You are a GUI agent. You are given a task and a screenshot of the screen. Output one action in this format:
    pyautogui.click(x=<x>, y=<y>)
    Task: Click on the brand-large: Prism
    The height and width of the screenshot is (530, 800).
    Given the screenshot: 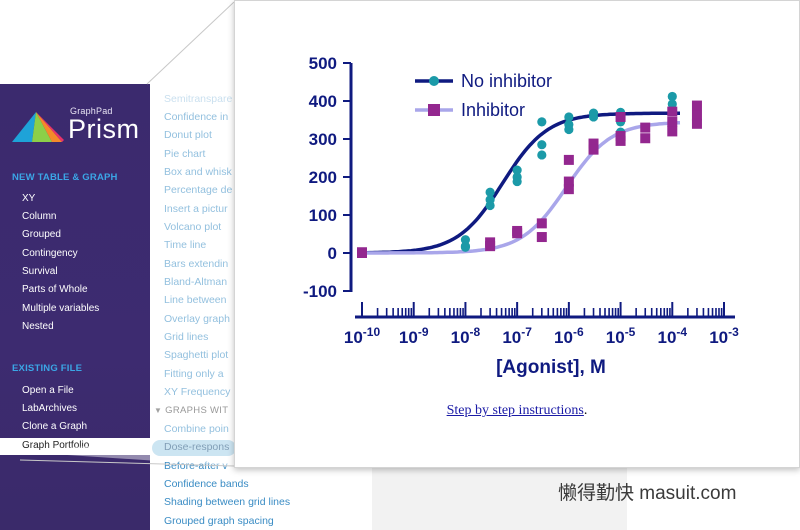 What is the action you would take?
    pyautogui.click(x=104, y=129)
    